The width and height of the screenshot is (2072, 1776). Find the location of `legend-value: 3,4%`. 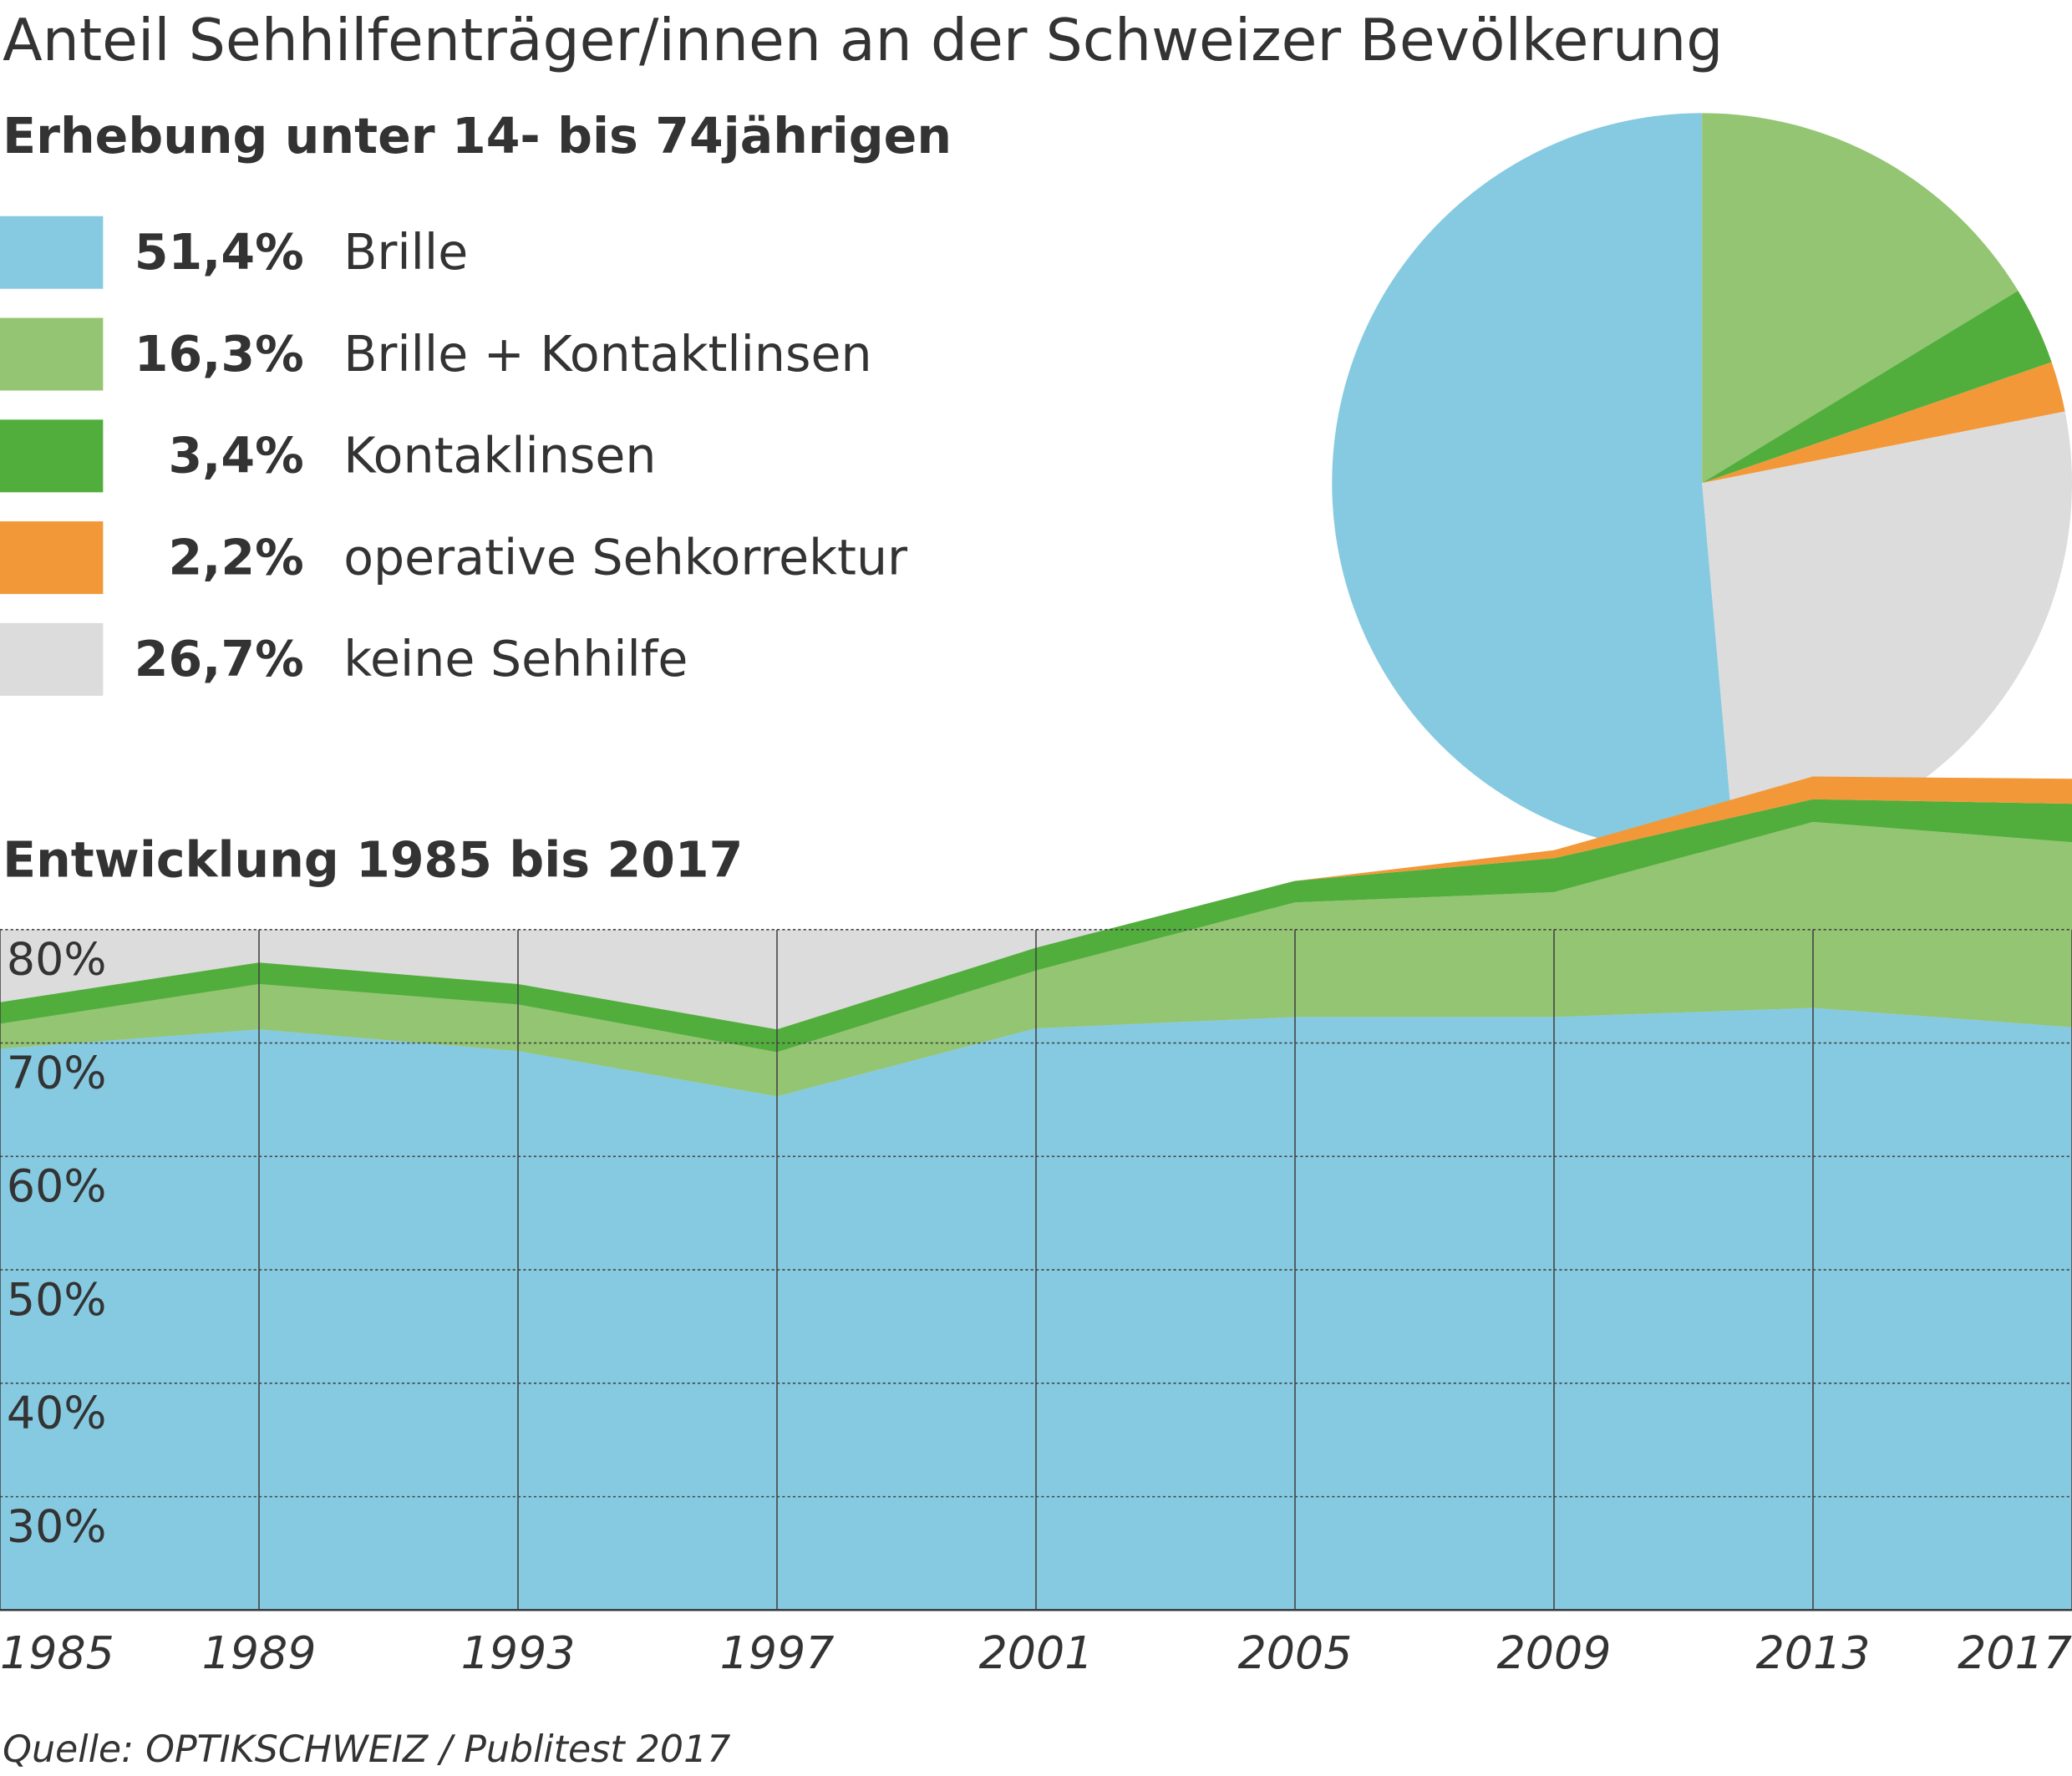

legend-value: 3,4% is located at coordinates (236, 456).